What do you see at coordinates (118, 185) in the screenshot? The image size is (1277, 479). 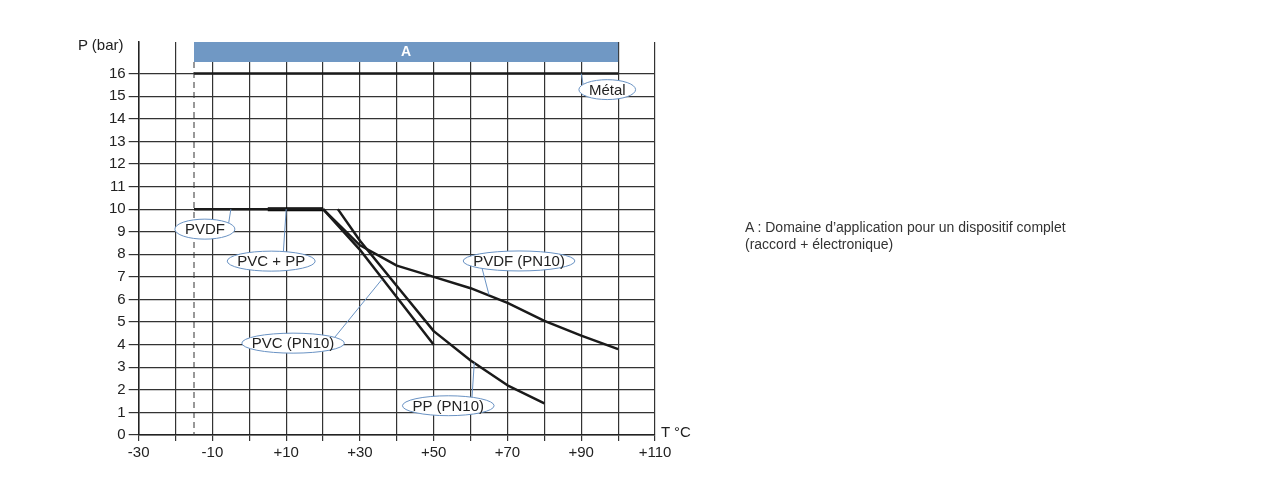 I see `y-tick-label: 11` at bounding box center [118, 185].